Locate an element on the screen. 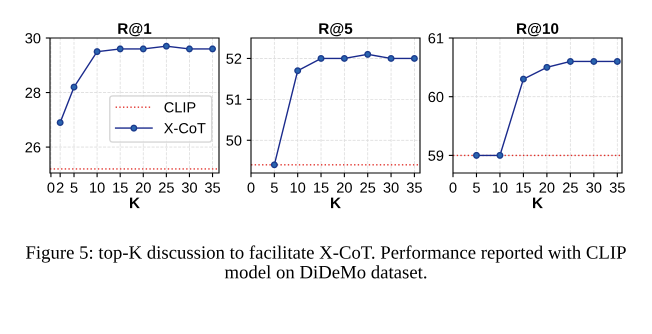  chart-title: R@5 is located at coordinates (335, 29).